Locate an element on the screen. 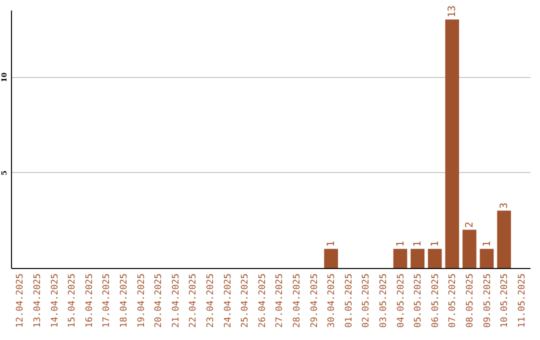  x-tick-label: 24.04.2025 is located at coordinates (228, 301).